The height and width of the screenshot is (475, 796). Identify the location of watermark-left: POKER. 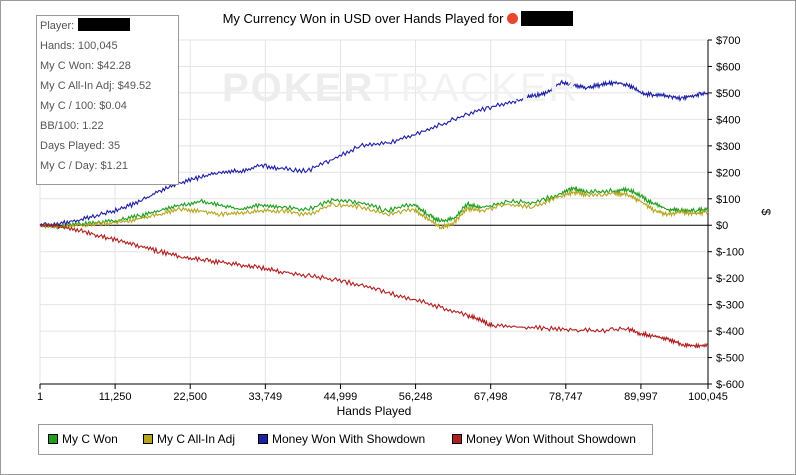
(298, 88).